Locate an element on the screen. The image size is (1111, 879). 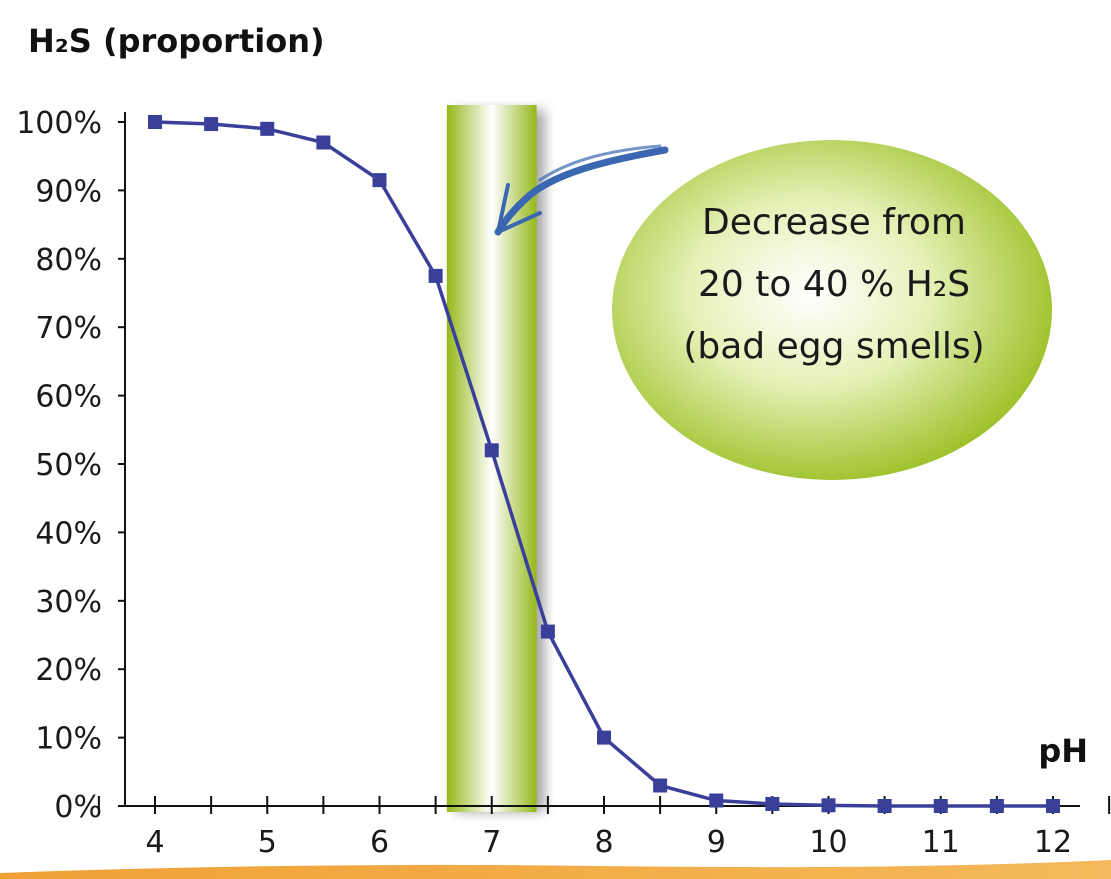
x-axis-title: pH is located at coordinates (1063, 751).